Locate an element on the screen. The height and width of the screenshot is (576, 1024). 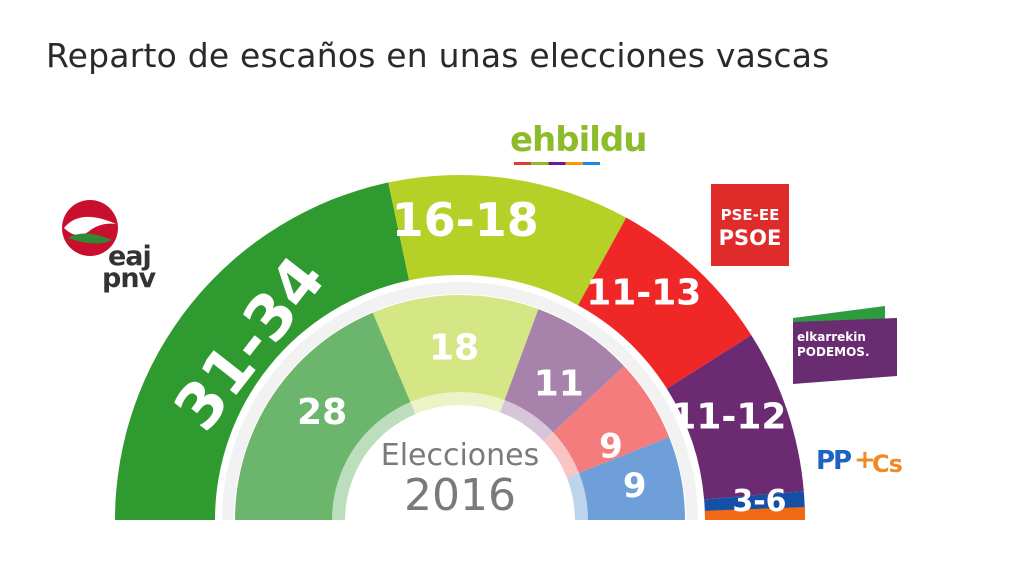
inner-ring-fade is located at coordinates (460, 456).